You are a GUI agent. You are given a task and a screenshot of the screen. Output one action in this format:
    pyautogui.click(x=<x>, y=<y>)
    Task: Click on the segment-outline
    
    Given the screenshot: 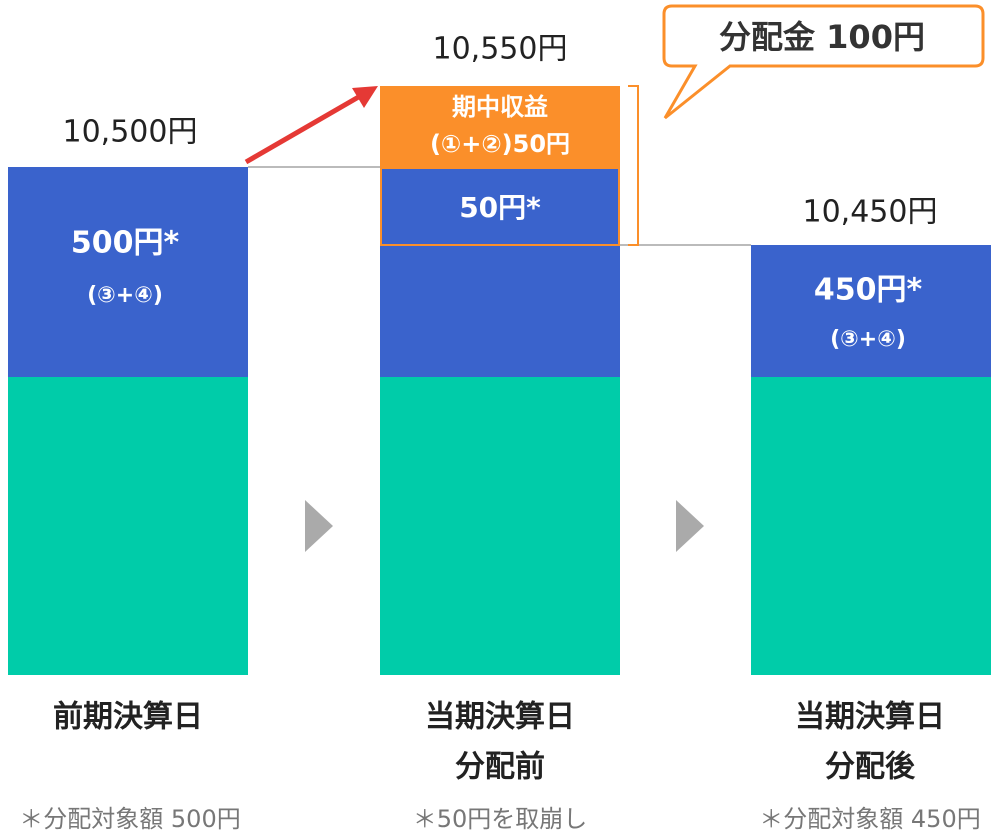 What is the action you would take?
    pyautogui.click(x=500, y=206)
    